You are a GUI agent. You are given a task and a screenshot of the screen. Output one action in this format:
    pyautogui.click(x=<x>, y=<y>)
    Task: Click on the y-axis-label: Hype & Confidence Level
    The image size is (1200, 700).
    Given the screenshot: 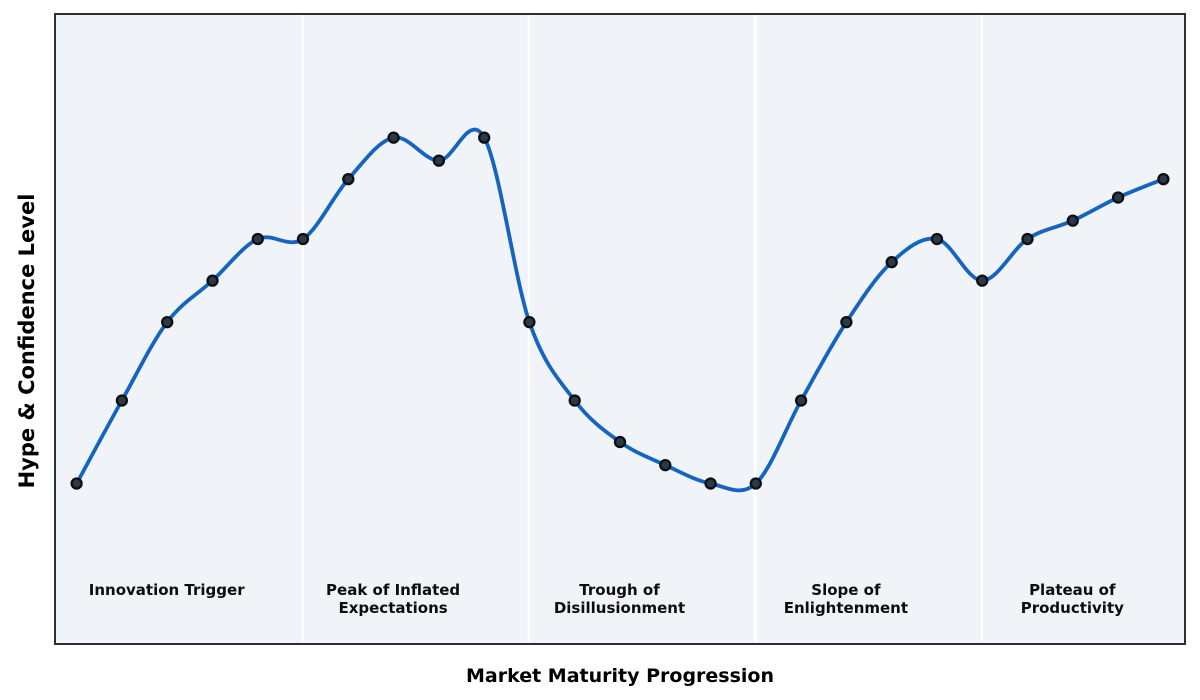 What is the action you would take?
    pyautogui.click(x=27, y=341)
    